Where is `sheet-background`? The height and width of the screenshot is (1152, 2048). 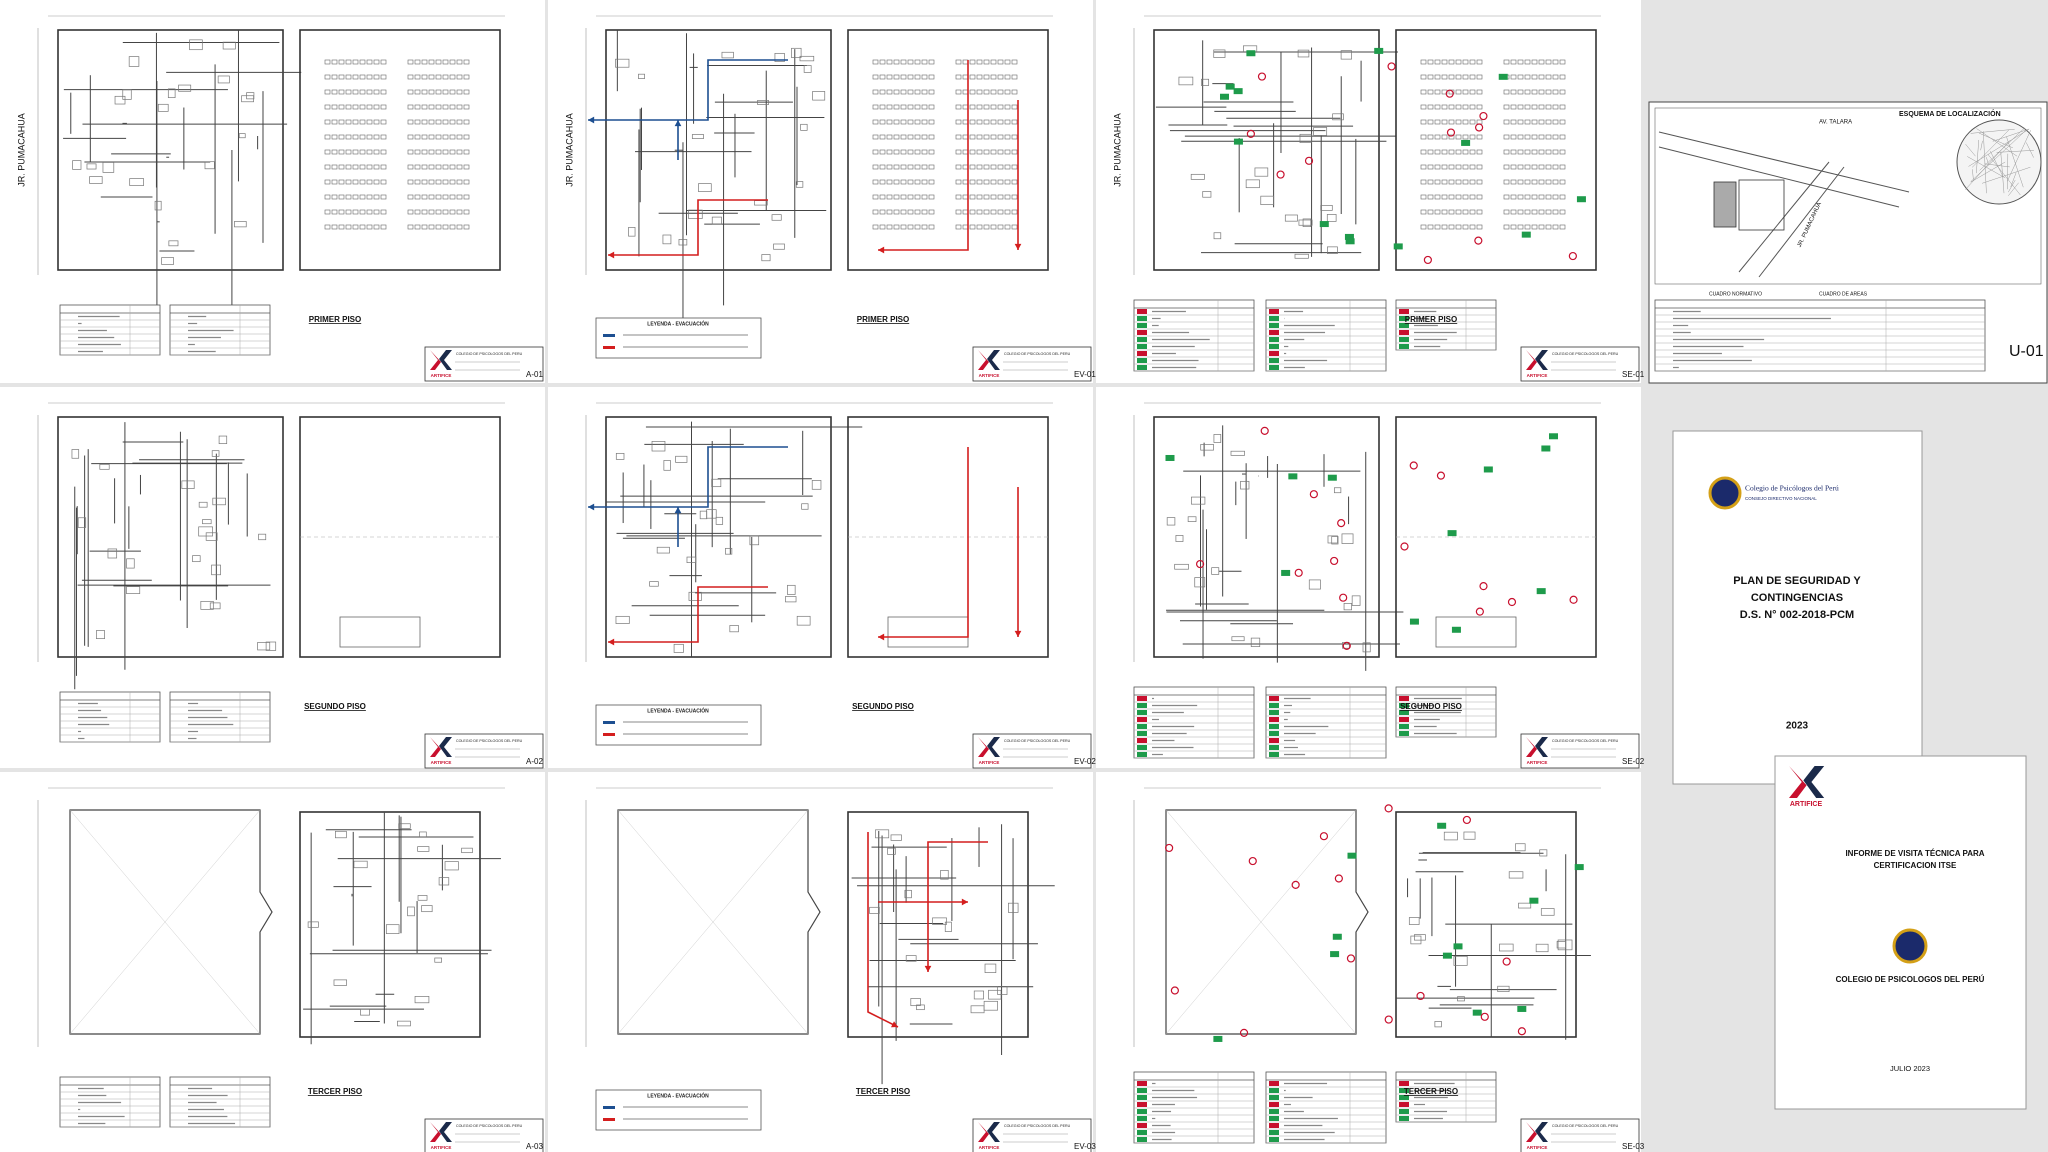
sheet-background is located at coordinates (820, 962).